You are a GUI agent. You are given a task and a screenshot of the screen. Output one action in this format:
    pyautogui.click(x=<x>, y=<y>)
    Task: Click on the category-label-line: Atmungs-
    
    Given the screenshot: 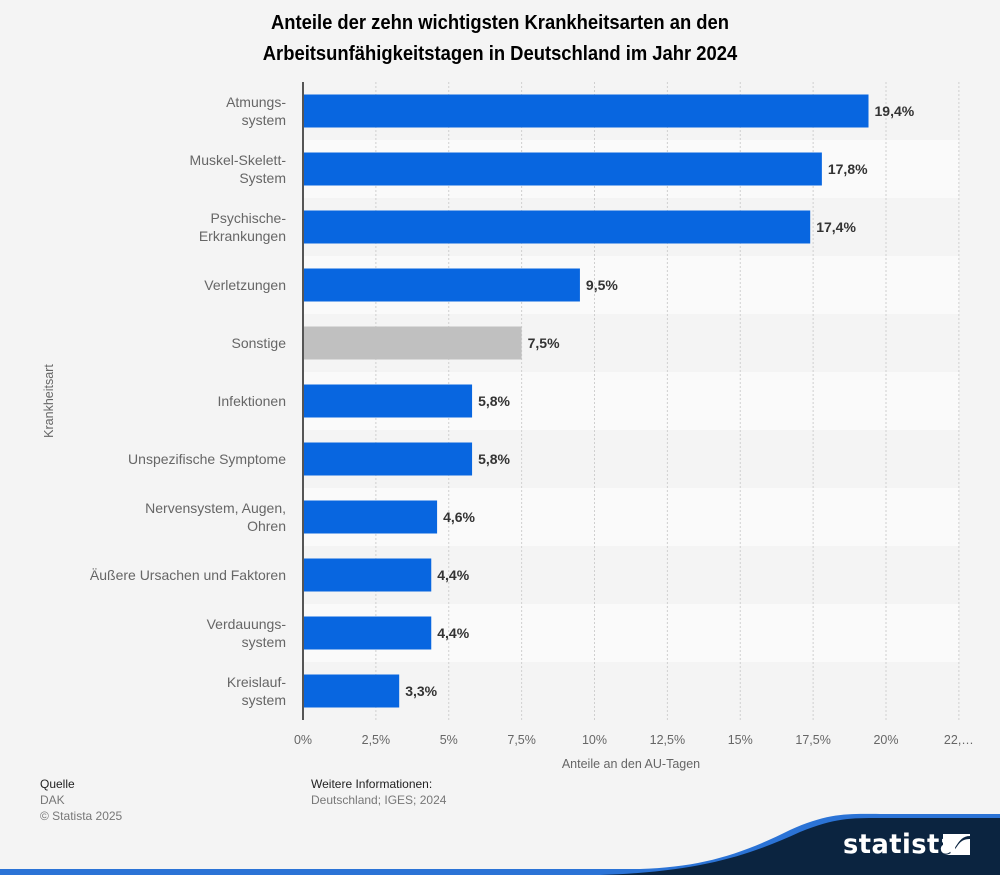 What is the action you would take?
    pyautogui.click(x=256, y=102)
    